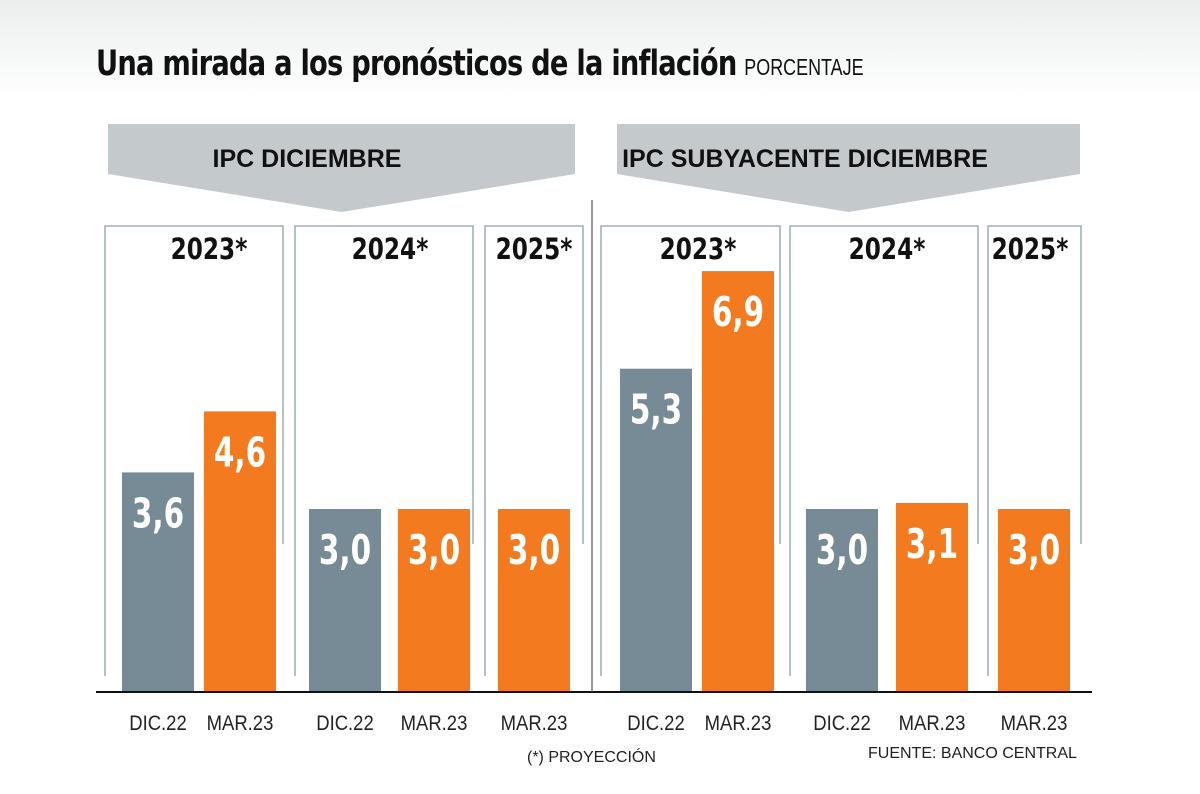  What do you see at coordinates (591, 757) in the screenshot?
I see `footnote: (*) PROYECCIÓN` at bounding box center [591, 757].